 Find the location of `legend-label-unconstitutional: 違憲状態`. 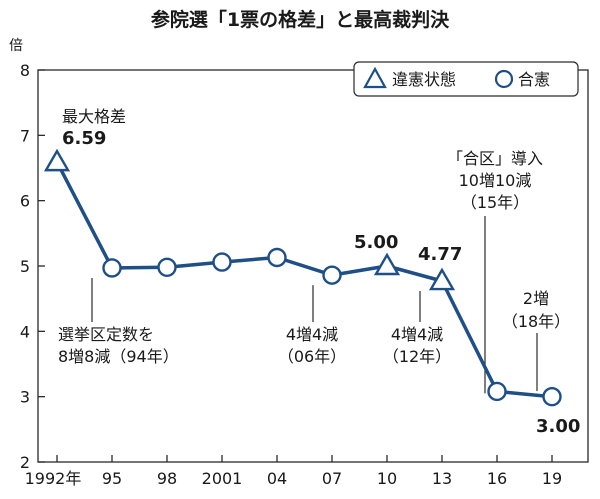

legend-label-unconstitutional: 違憲状態 is located at coordinates (424, 79).